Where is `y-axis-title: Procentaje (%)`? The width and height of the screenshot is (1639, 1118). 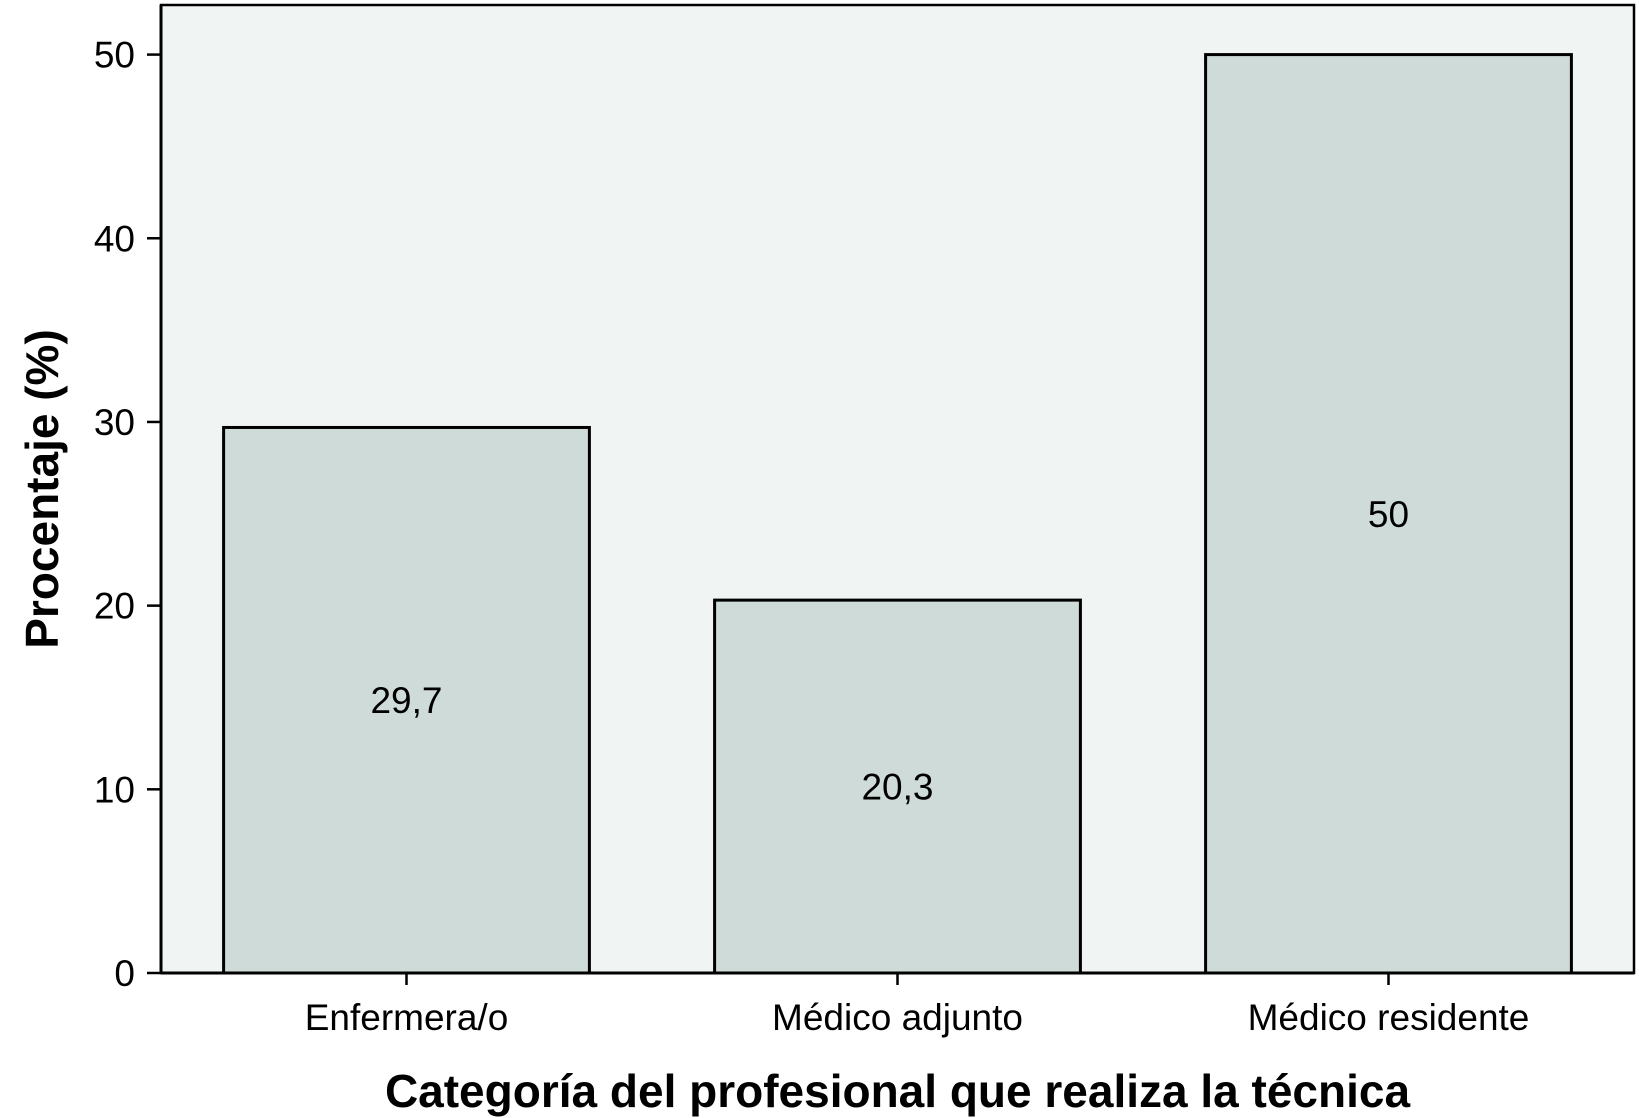 y-axis-title: Procentaje (%) is located at coordinates (42, 489).